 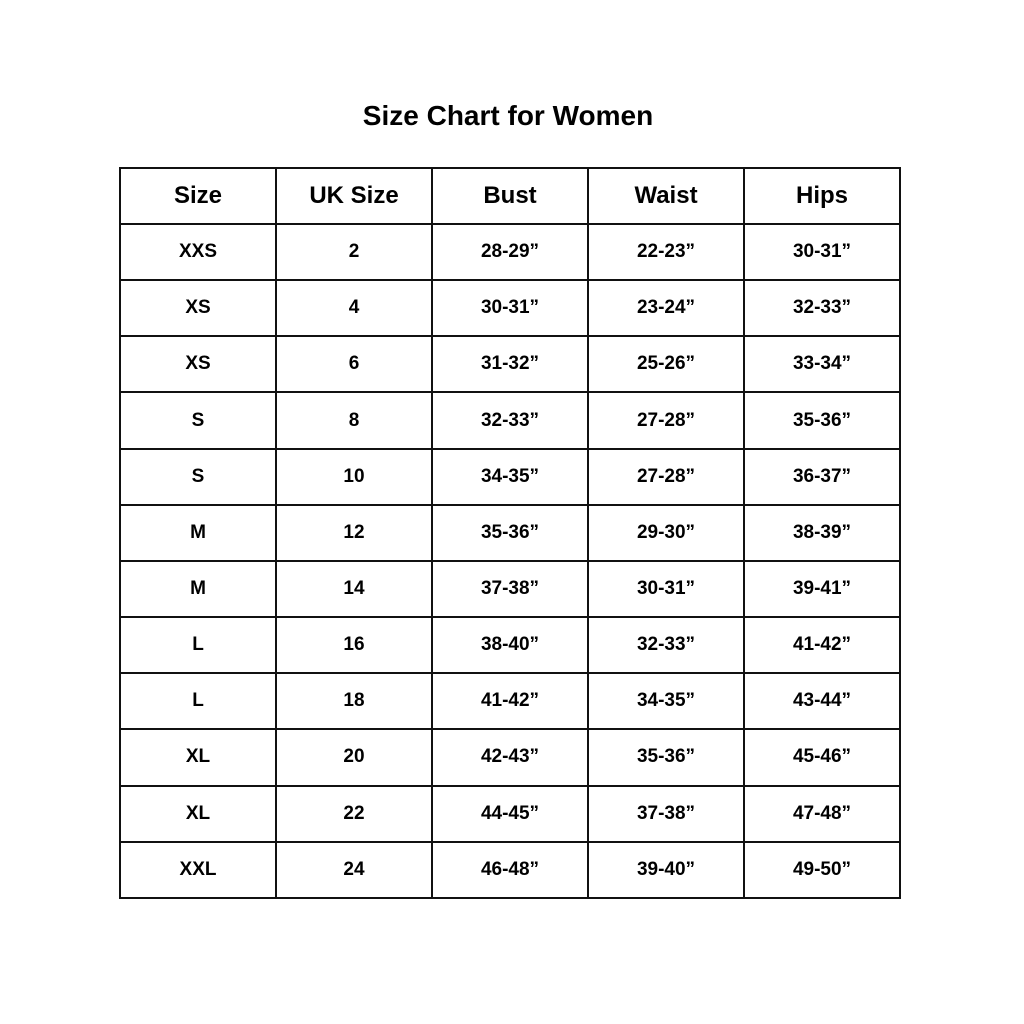 I want to click on table-cell: 4, so click(x=354, y=308).